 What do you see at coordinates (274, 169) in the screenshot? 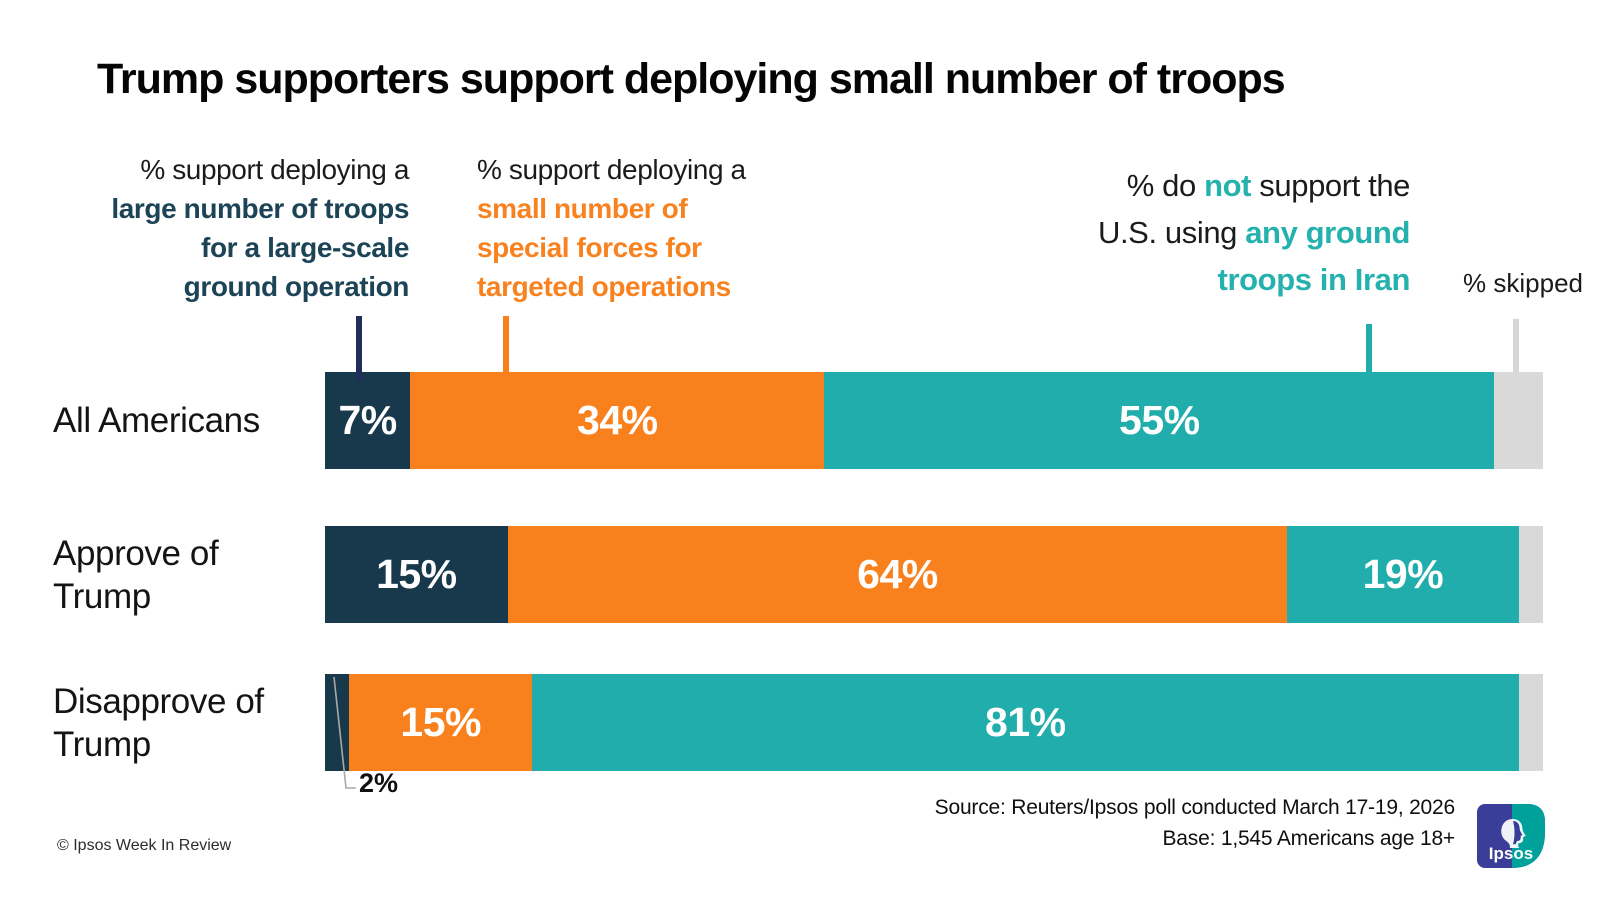
I see `legend-large-prefix: % support deploying a` at bounding box center [274, 169].